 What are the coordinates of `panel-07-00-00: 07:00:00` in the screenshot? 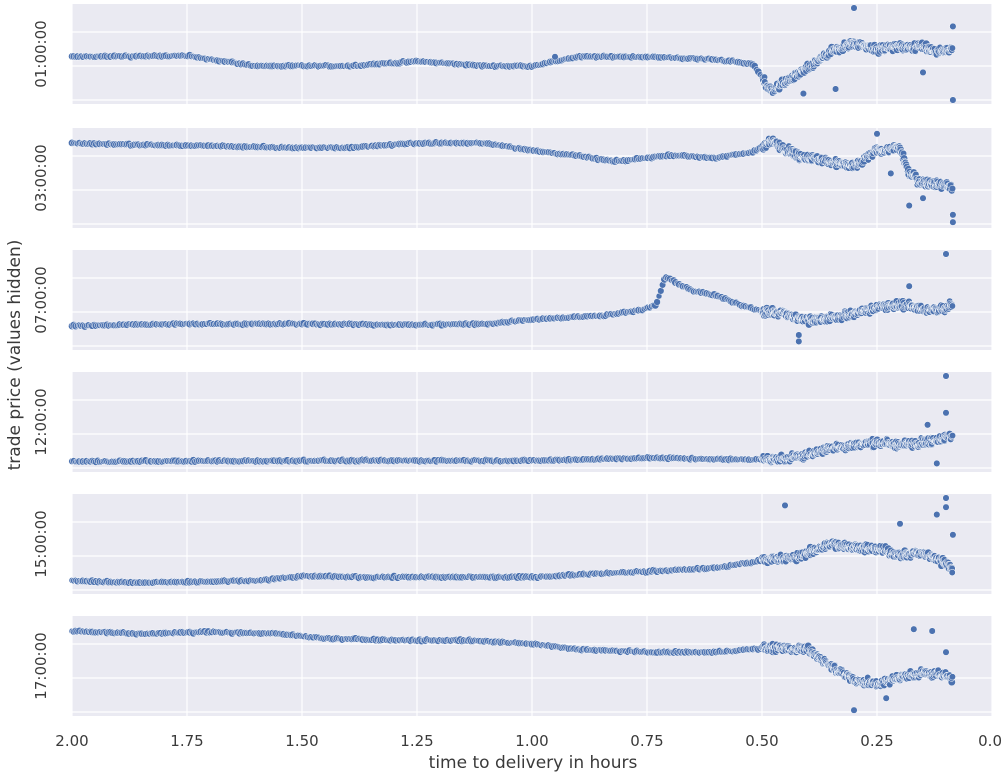 It's located at (512, 300).